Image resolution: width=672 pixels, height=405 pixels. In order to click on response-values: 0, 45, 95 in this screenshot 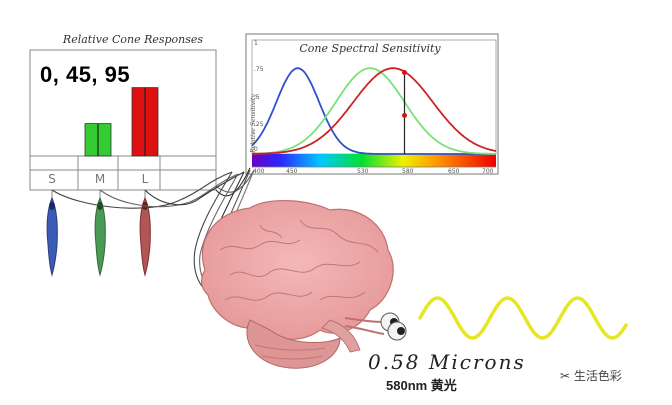, I will do `click(85, 74)`.